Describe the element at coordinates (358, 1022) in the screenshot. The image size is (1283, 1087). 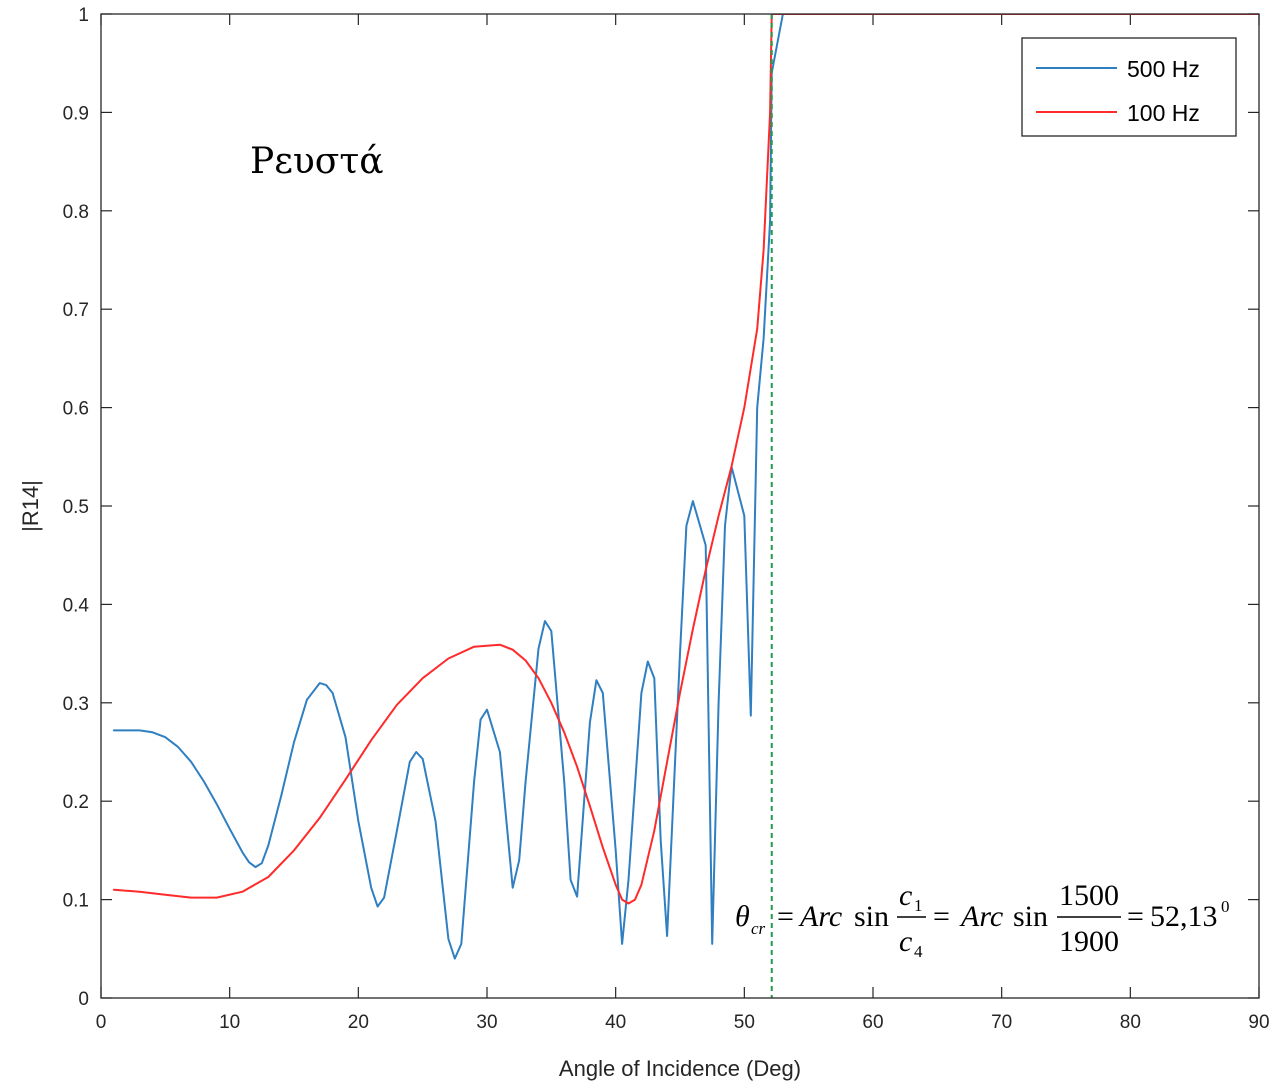
I see `x-tick-label: 20` at that location.